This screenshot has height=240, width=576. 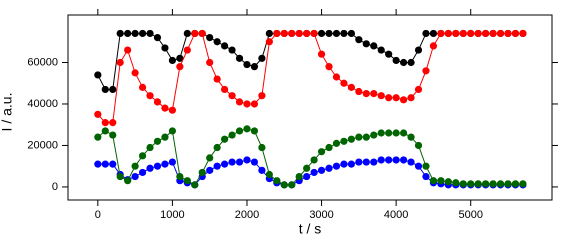 What do you see at coordinates (42, 104) in the screenshot?
I see `y-tick-label: 40000` at bounding box center [42, 104].